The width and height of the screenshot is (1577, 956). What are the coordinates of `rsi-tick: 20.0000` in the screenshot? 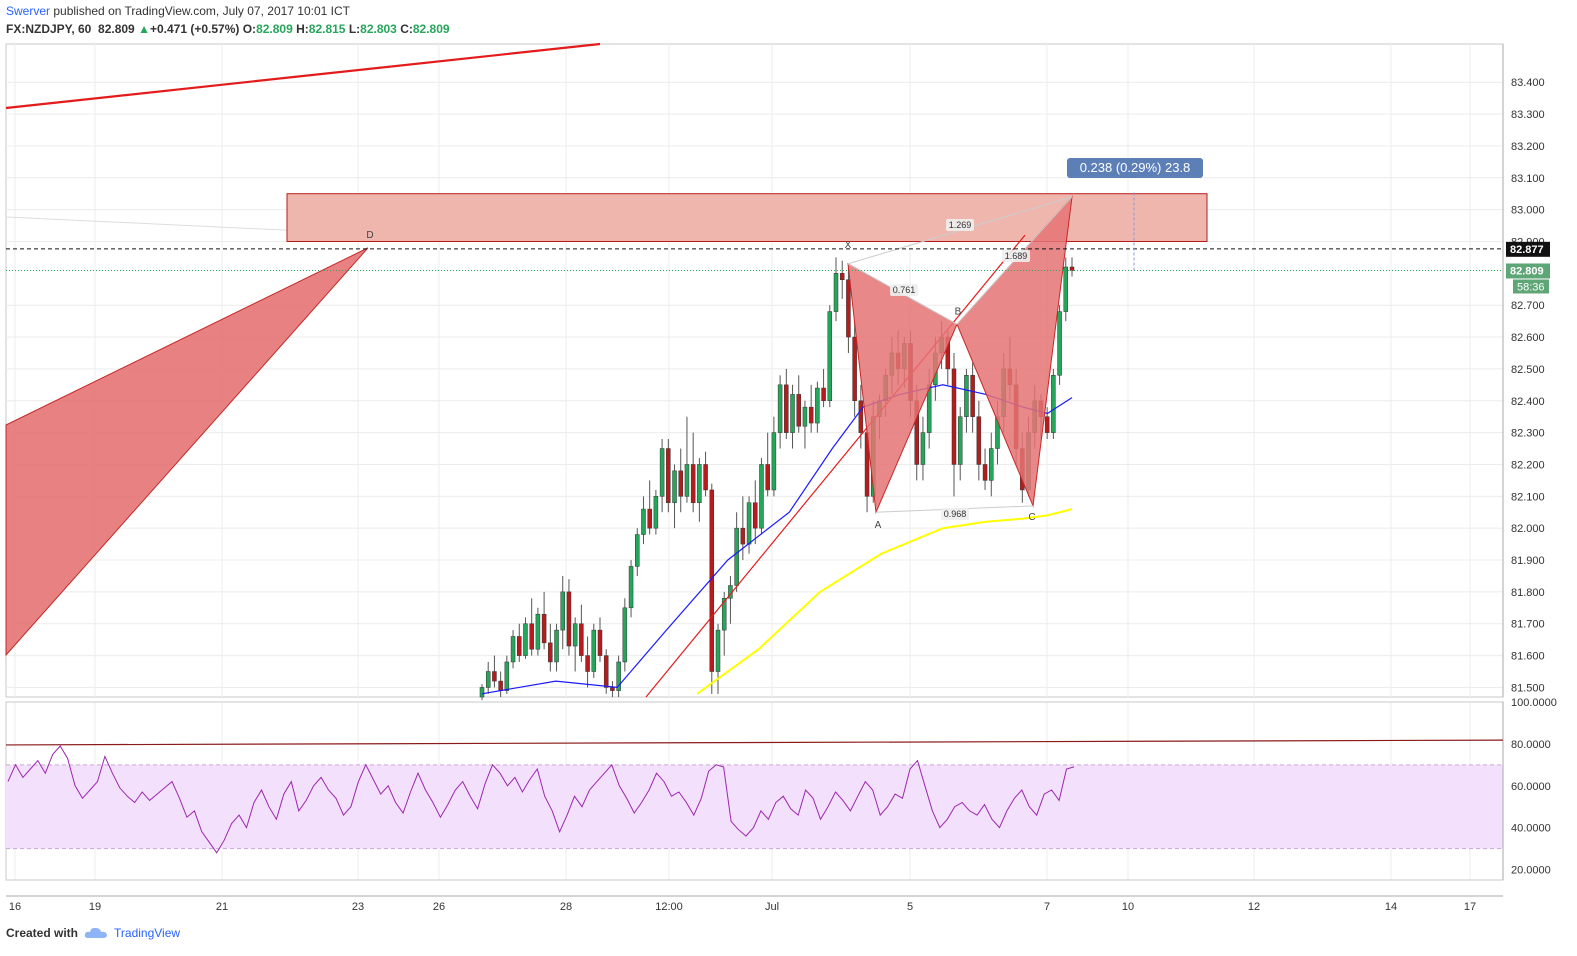 It's located at (1531, 871).